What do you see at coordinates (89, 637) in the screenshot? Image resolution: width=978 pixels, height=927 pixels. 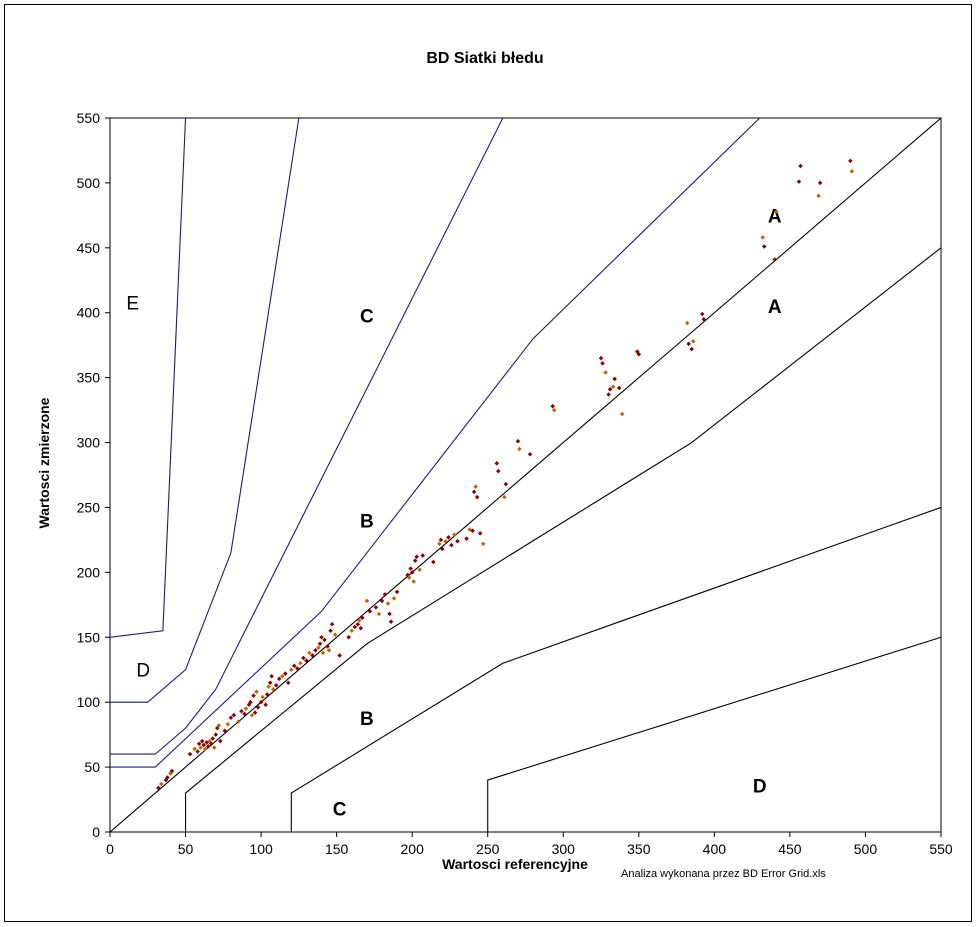 I see `y-tick-label: 150` at bounding box center [89, 637].